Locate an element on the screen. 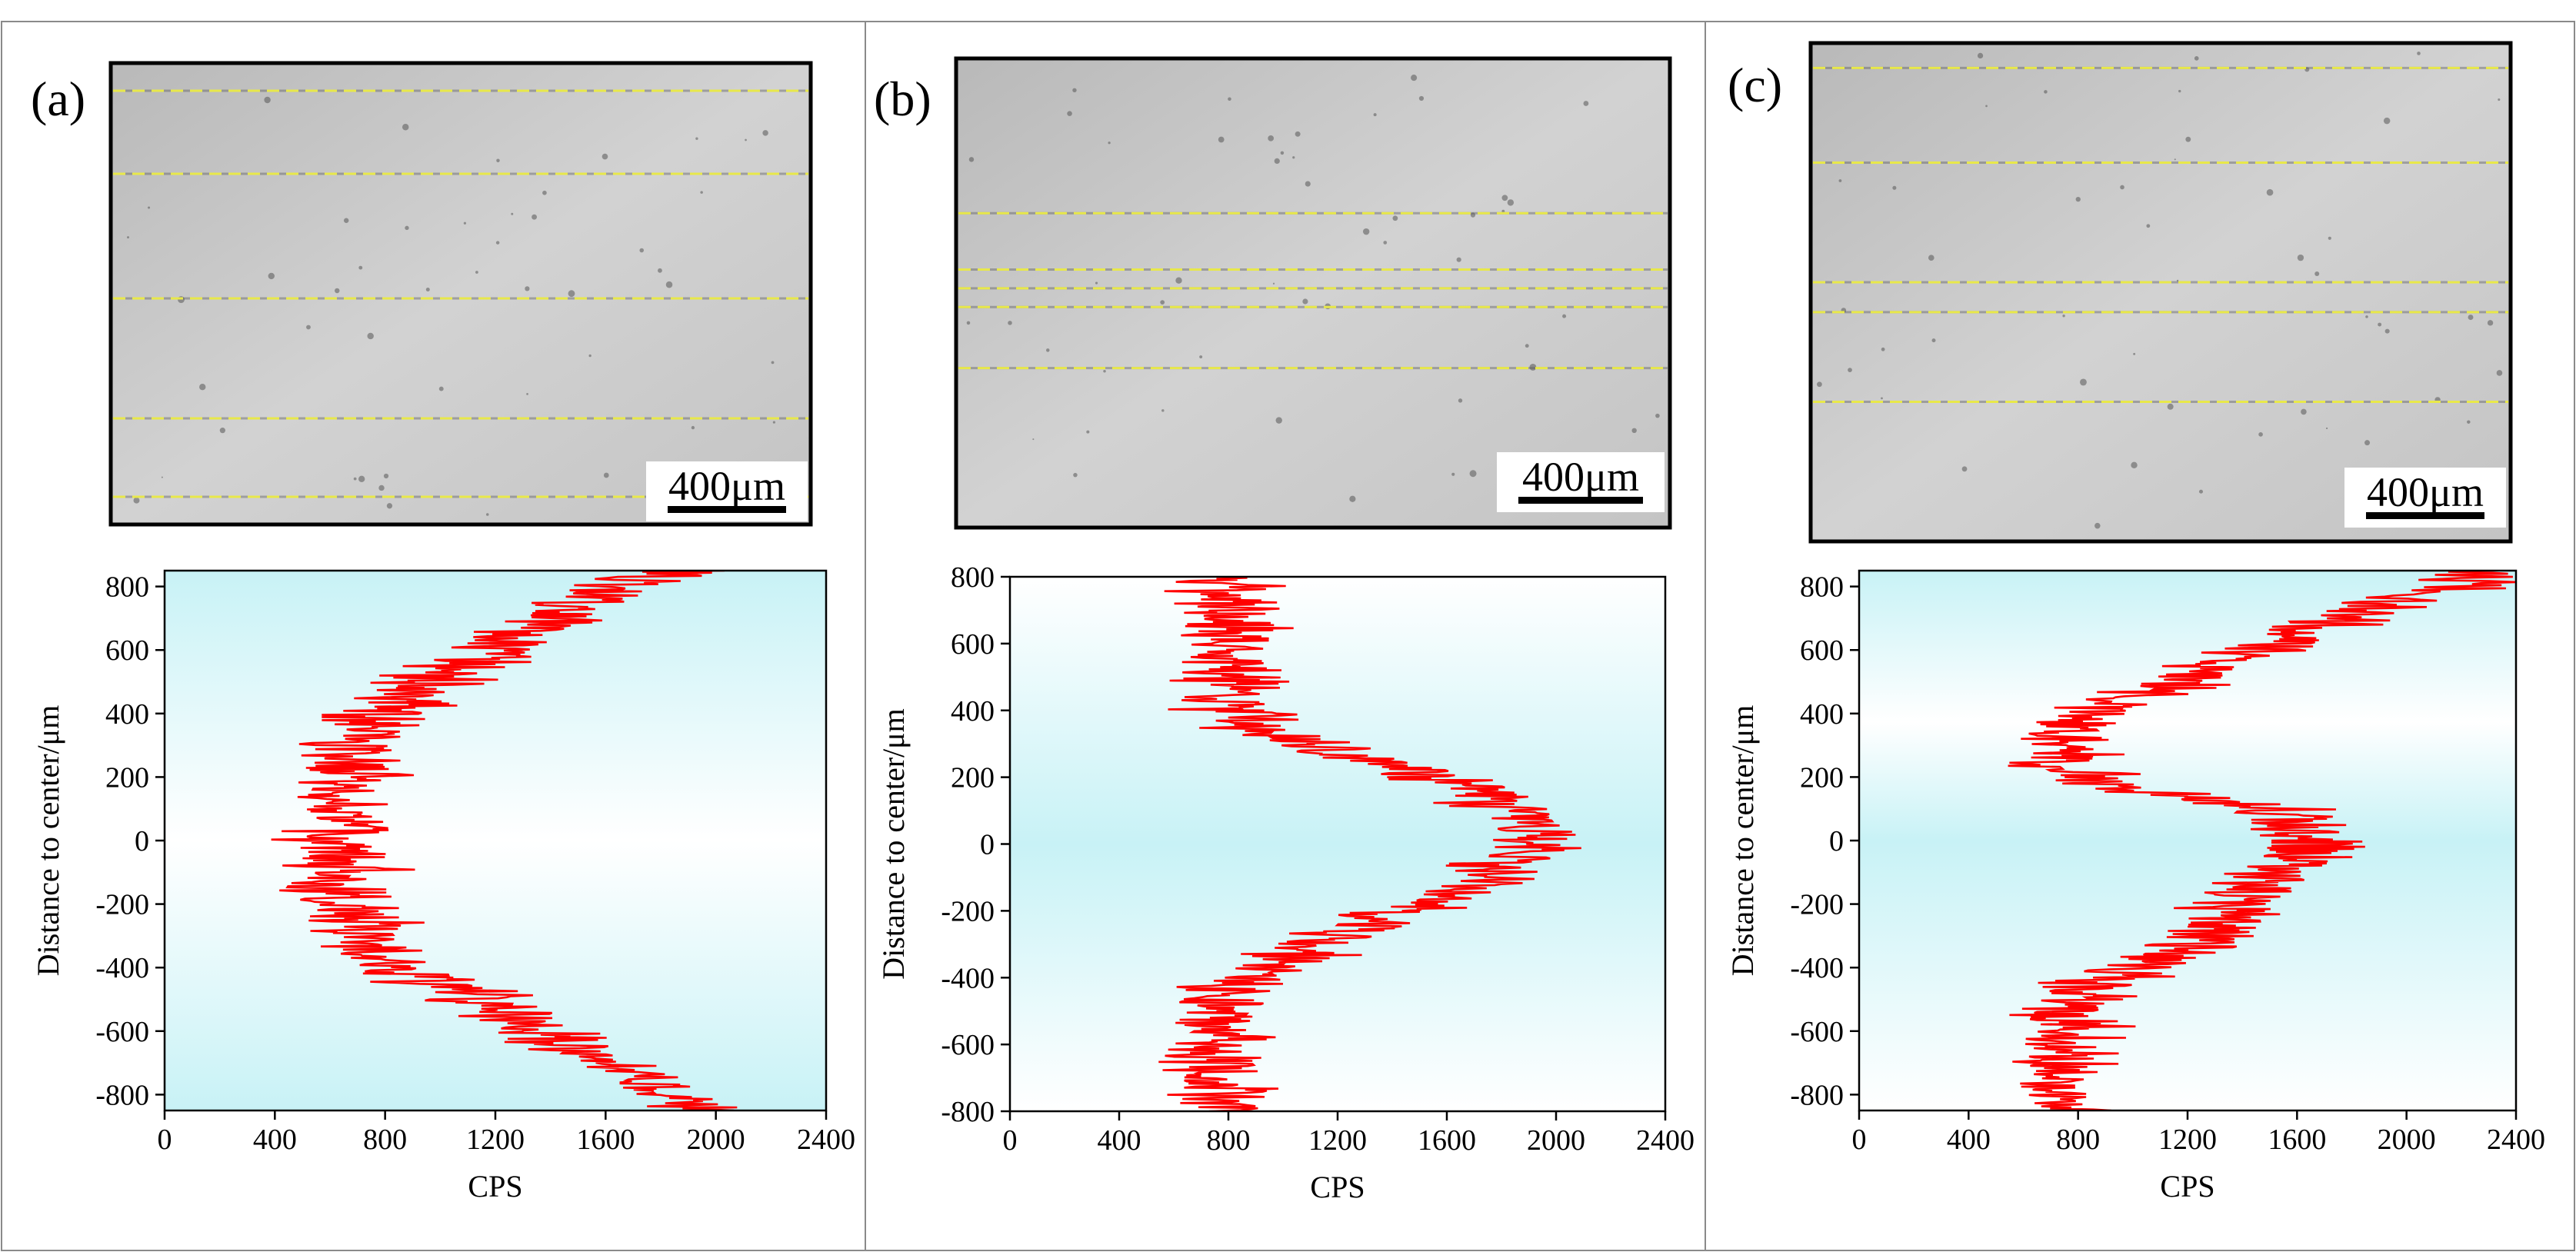  x-tick-label: 2000 is located at coordinates (1556, 1140).